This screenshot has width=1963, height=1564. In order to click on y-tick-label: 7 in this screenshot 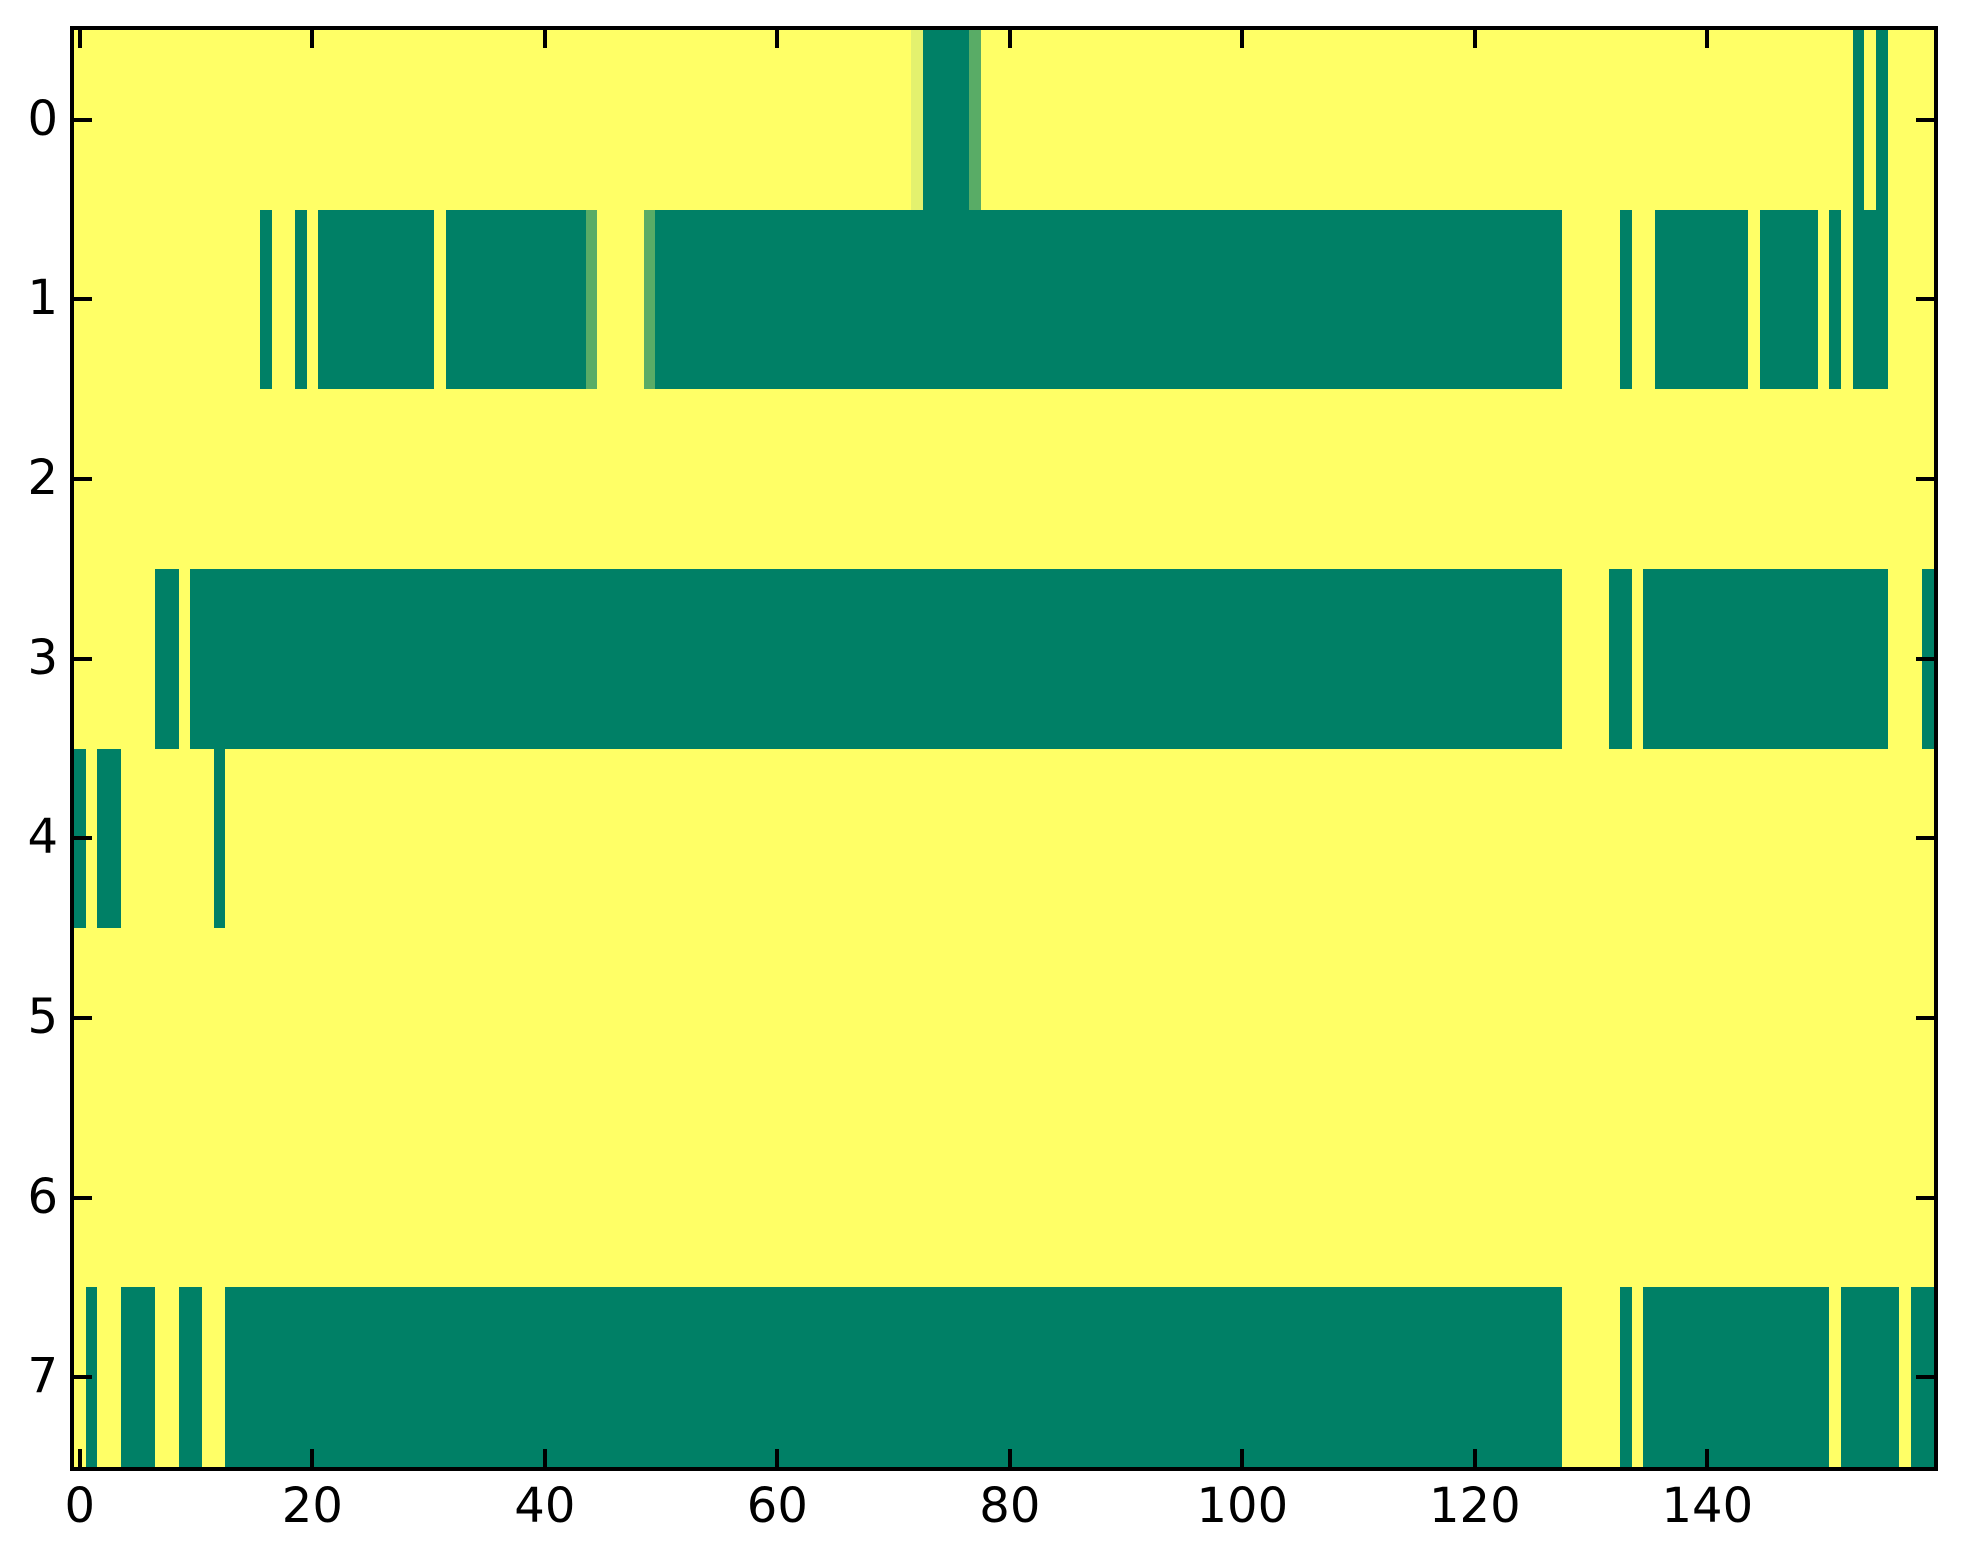, I will do `click(42, 1376)`.